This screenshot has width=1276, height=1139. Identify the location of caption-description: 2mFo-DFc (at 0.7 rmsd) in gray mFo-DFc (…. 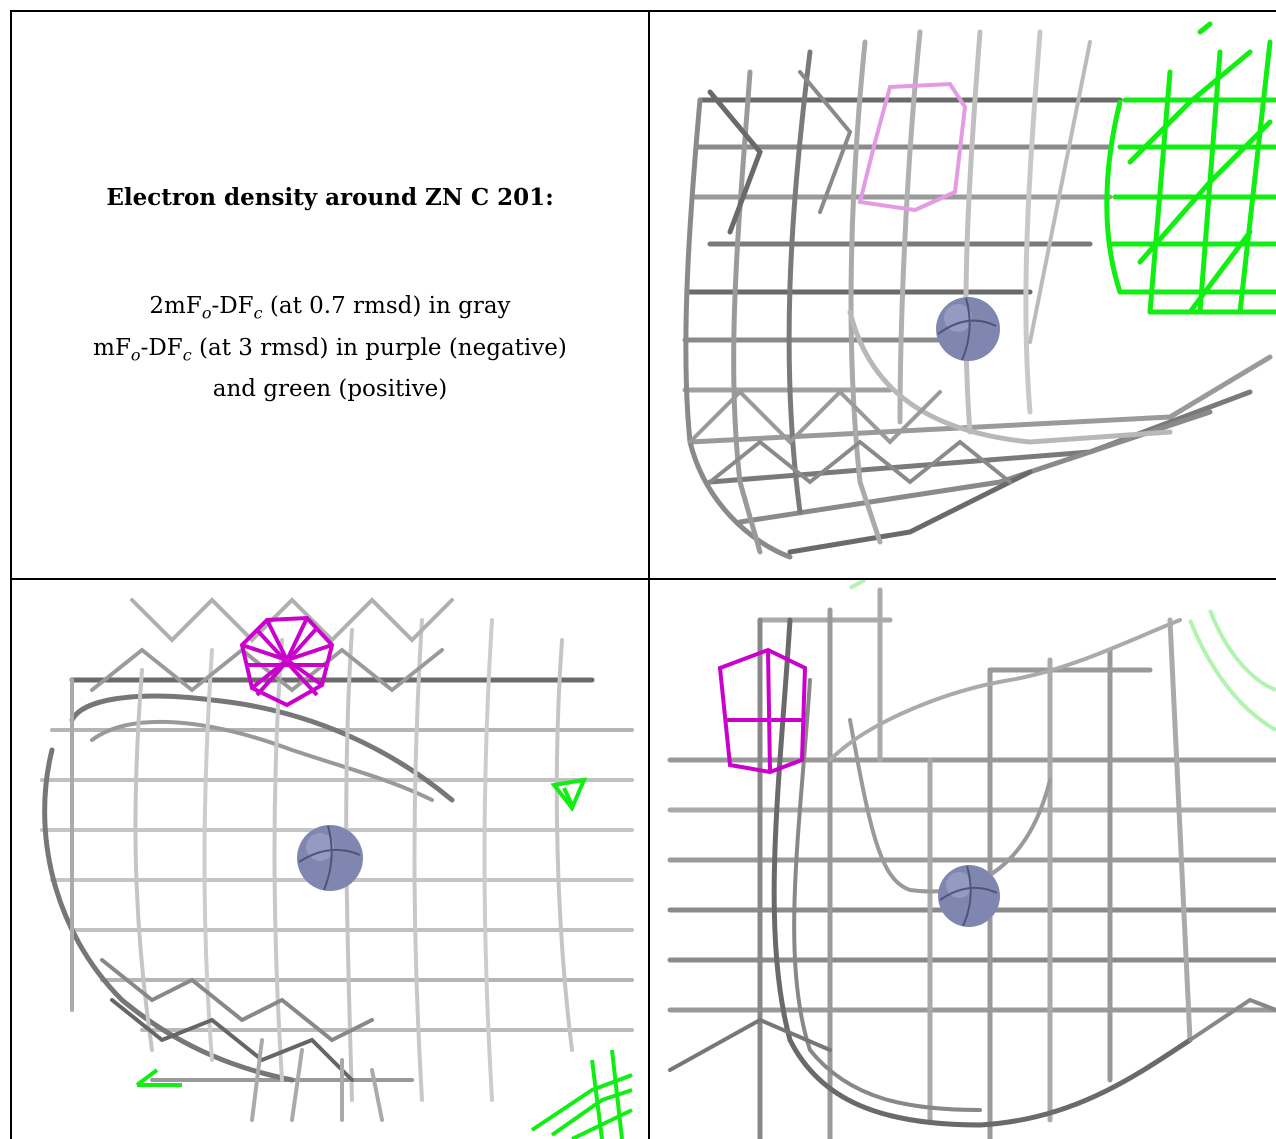
(330, 347).